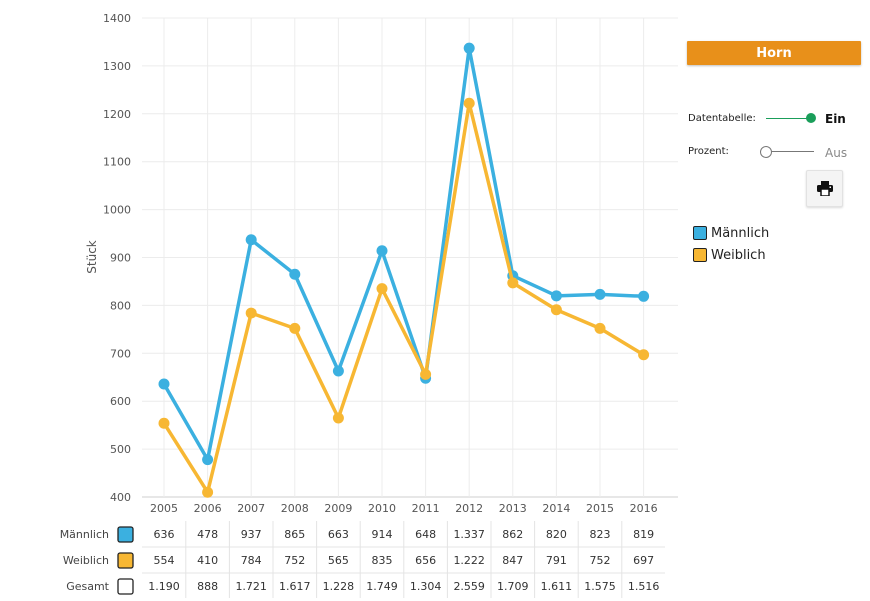  What do you see at coordinates (513, 508) in the screenshot?
I see `x-tick-label: 2013` at bounding box center [513, 508].